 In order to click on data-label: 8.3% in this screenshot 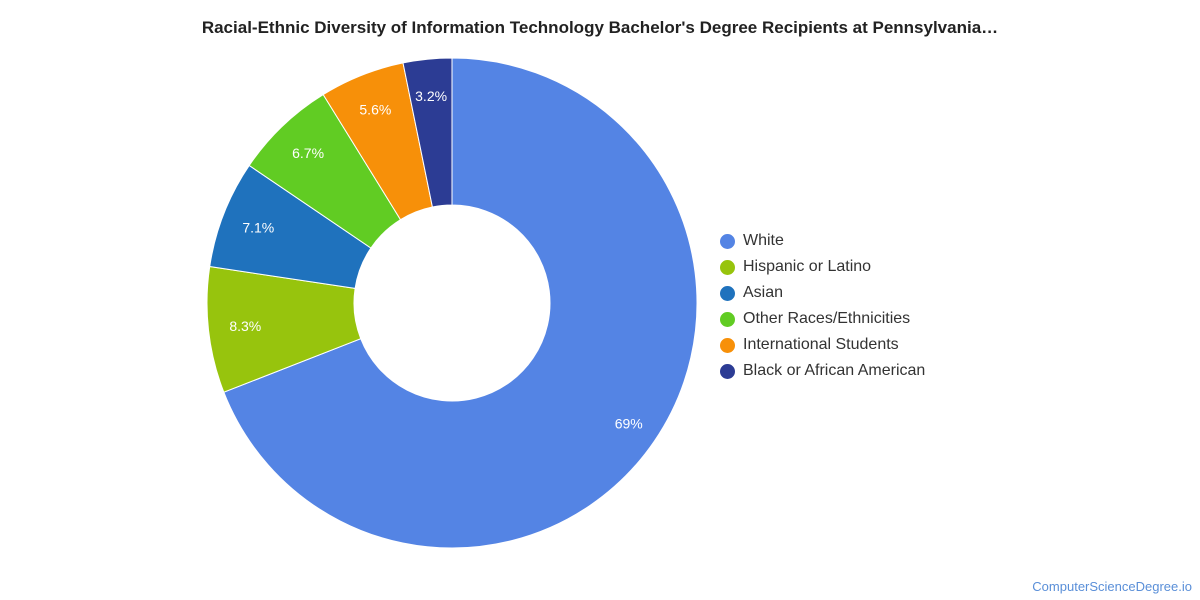, I will do `click(245, 326)`.